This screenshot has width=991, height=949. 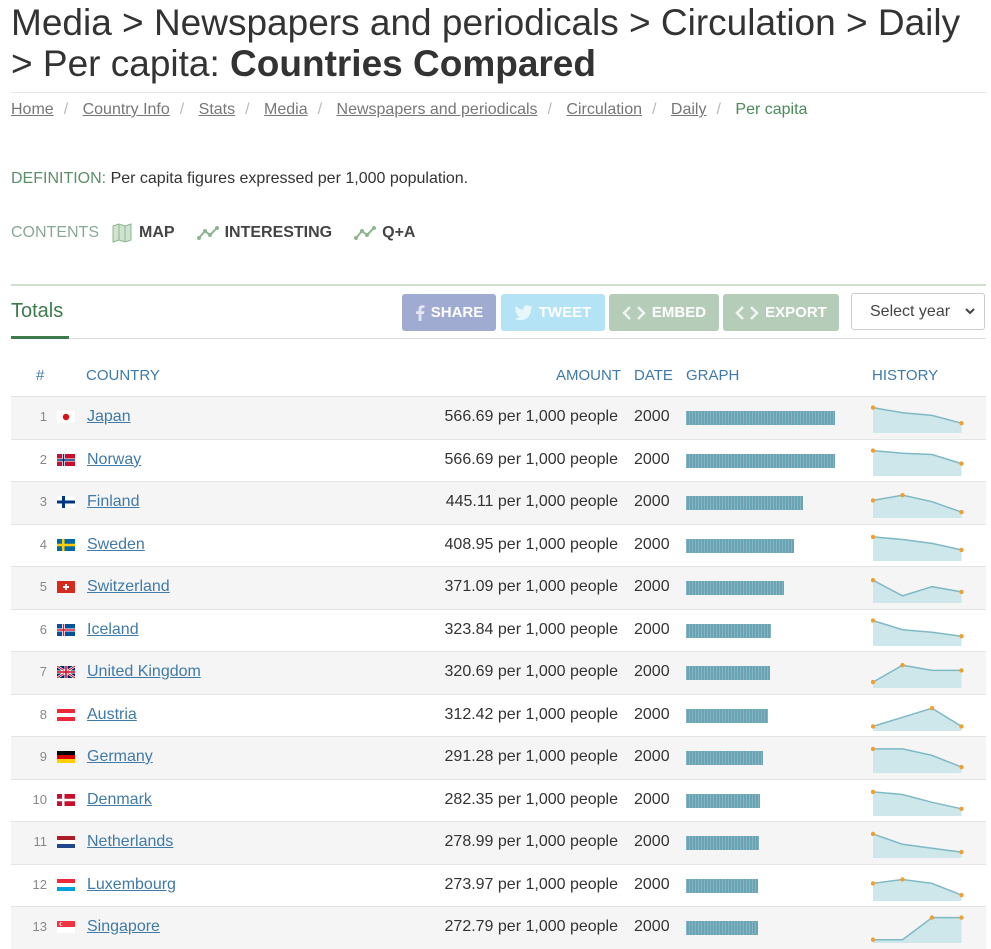 What do you see at coordinates (126, 109) in the screenshot?
I see `breadcrumb-country-info: Country Info` at bounding box center [126, 109].